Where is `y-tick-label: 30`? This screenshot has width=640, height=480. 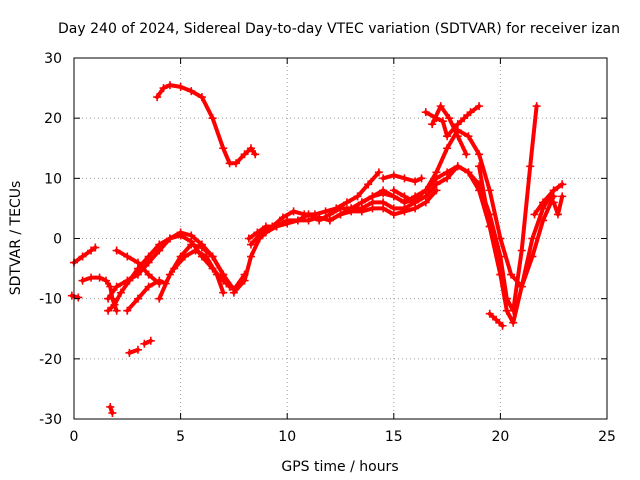 y-tick-label: 30 is located at coordinates (53, 59).